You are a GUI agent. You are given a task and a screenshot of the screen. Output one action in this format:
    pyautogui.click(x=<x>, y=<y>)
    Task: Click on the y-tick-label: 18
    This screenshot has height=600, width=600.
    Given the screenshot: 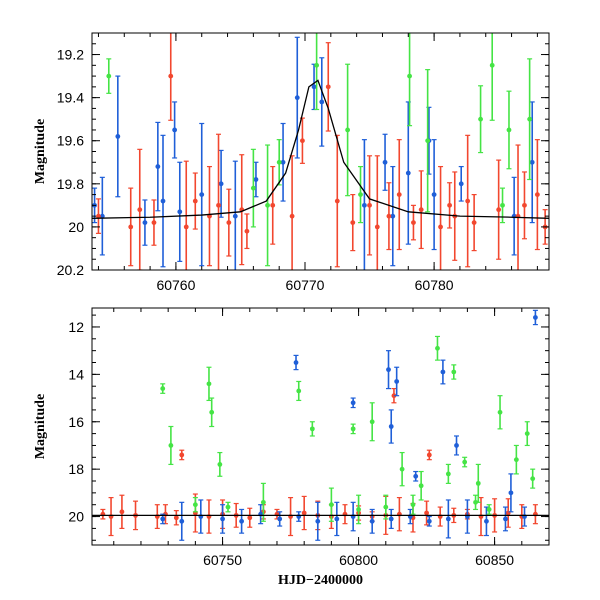 What is the action you would take?
    pyautogui.click(x=76, y=469)
    